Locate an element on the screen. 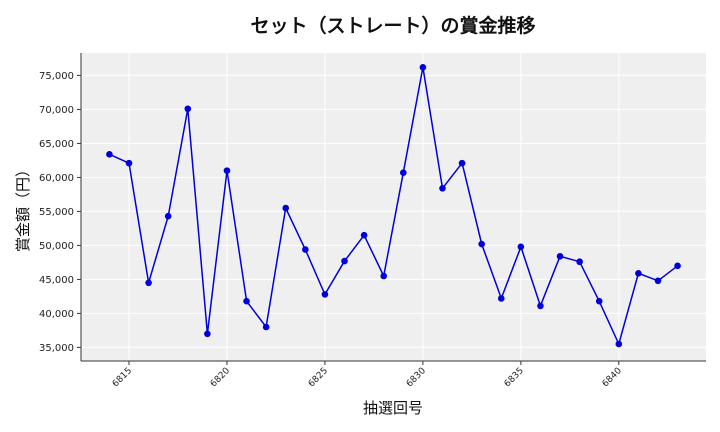 The width and height of the screenshot is (720, 432). y-tick-label: 55,000 is located at coordinates (56, 212).